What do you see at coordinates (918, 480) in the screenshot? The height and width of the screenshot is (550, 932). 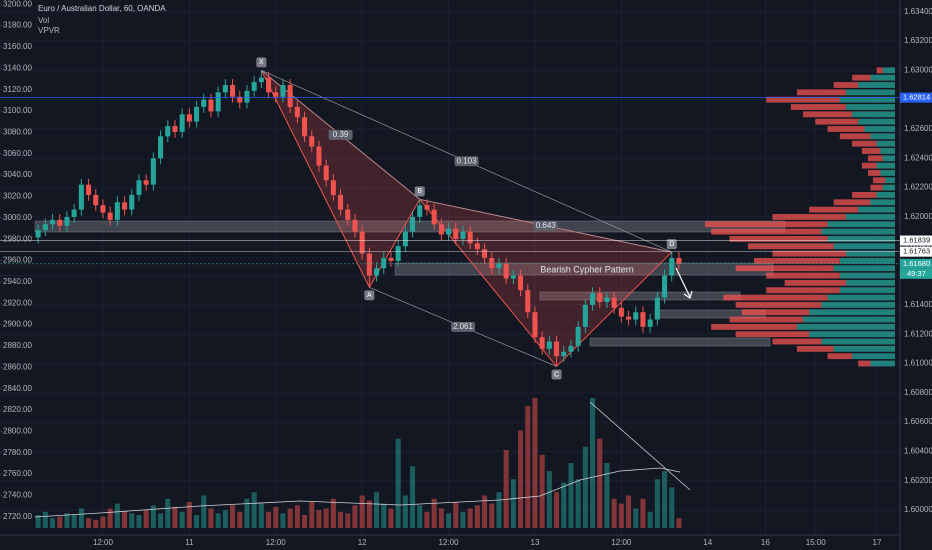 I see `y-tick-label: 1.60200` at bounding box center [918, 480].